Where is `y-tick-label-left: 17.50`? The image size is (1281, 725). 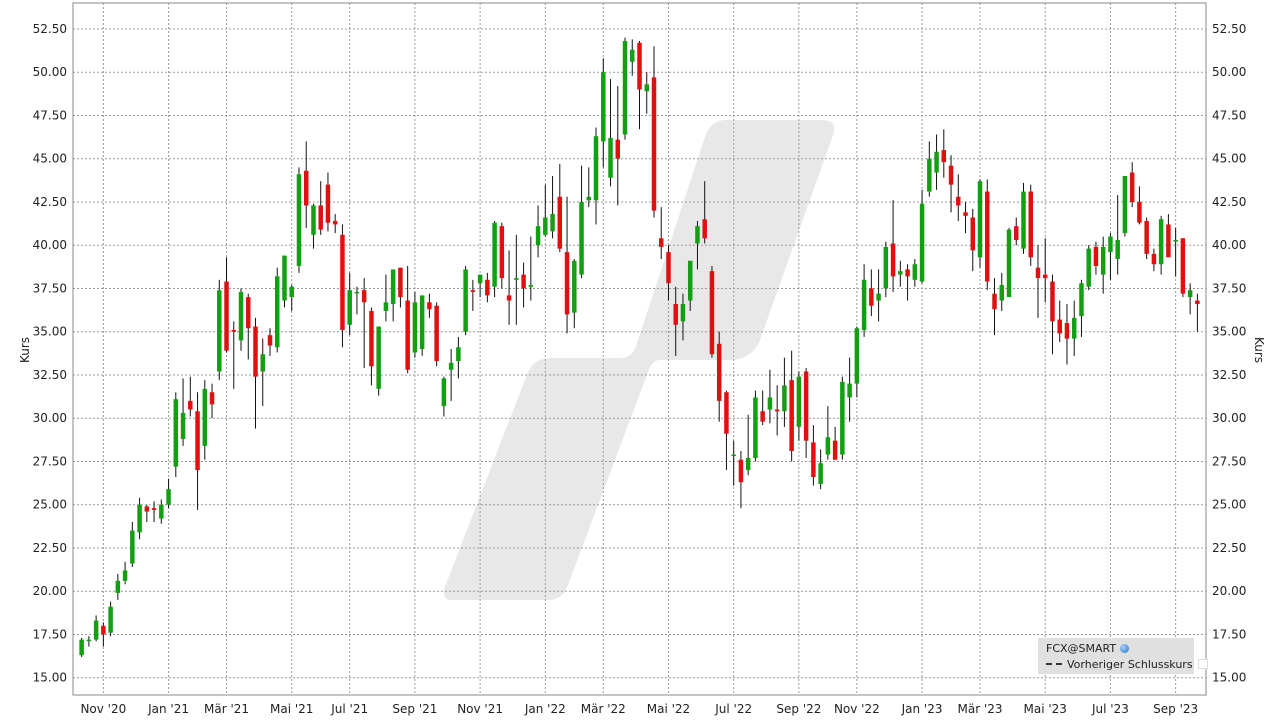
y-tick-label-left: 17.50 is located at coordinates (50, 634).